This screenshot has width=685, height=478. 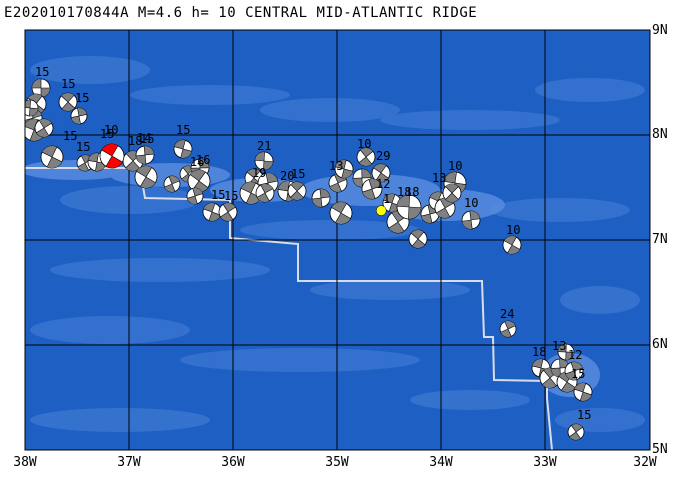 I want to click on lon-label-35w: 35W, so click(x=337, y=462).